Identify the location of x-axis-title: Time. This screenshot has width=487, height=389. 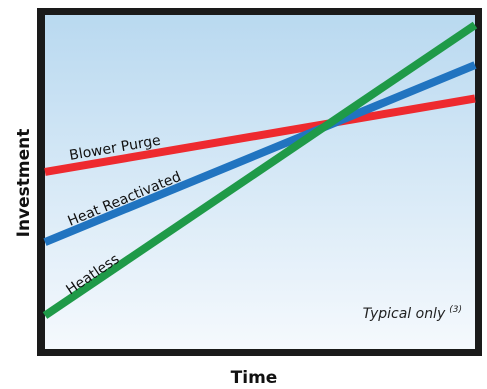
(254, 378).